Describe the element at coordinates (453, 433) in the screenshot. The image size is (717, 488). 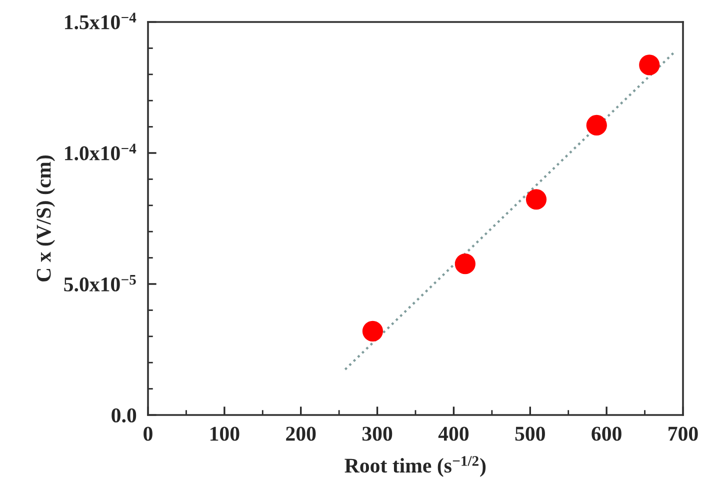
I see `x-tick-label: 400` at that location.